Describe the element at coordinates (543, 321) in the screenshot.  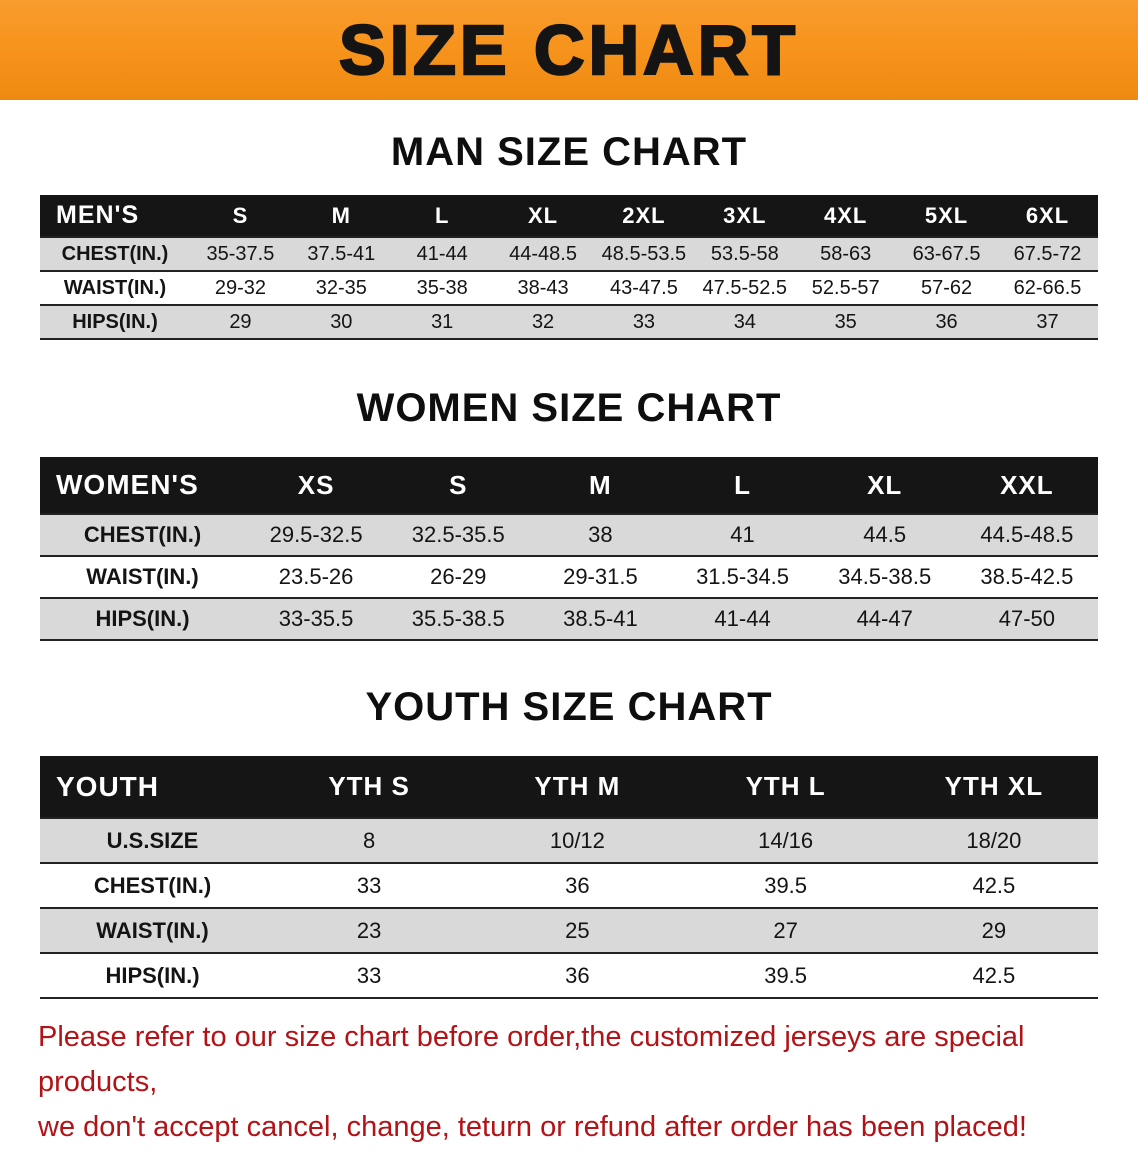
I see `measurement-value-cell: 32` at that location.